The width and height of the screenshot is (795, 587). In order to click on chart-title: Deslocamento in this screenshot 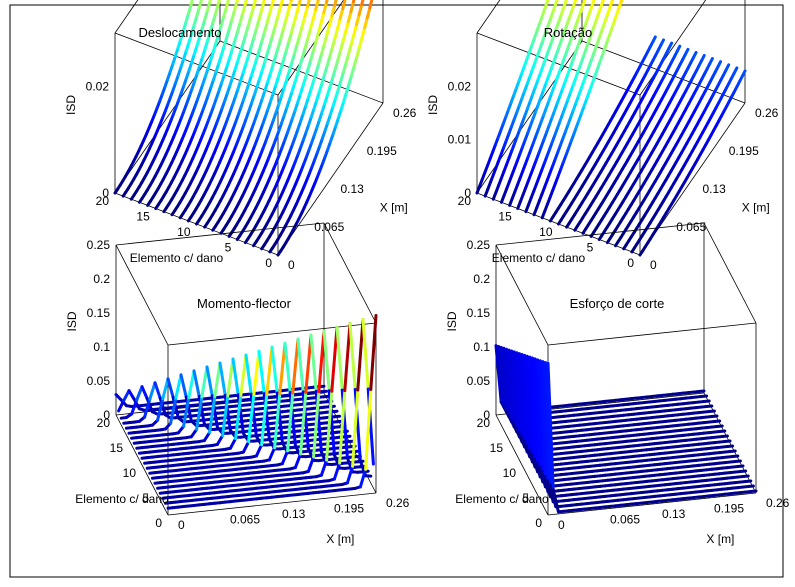, I will do `click(179, 32)`.